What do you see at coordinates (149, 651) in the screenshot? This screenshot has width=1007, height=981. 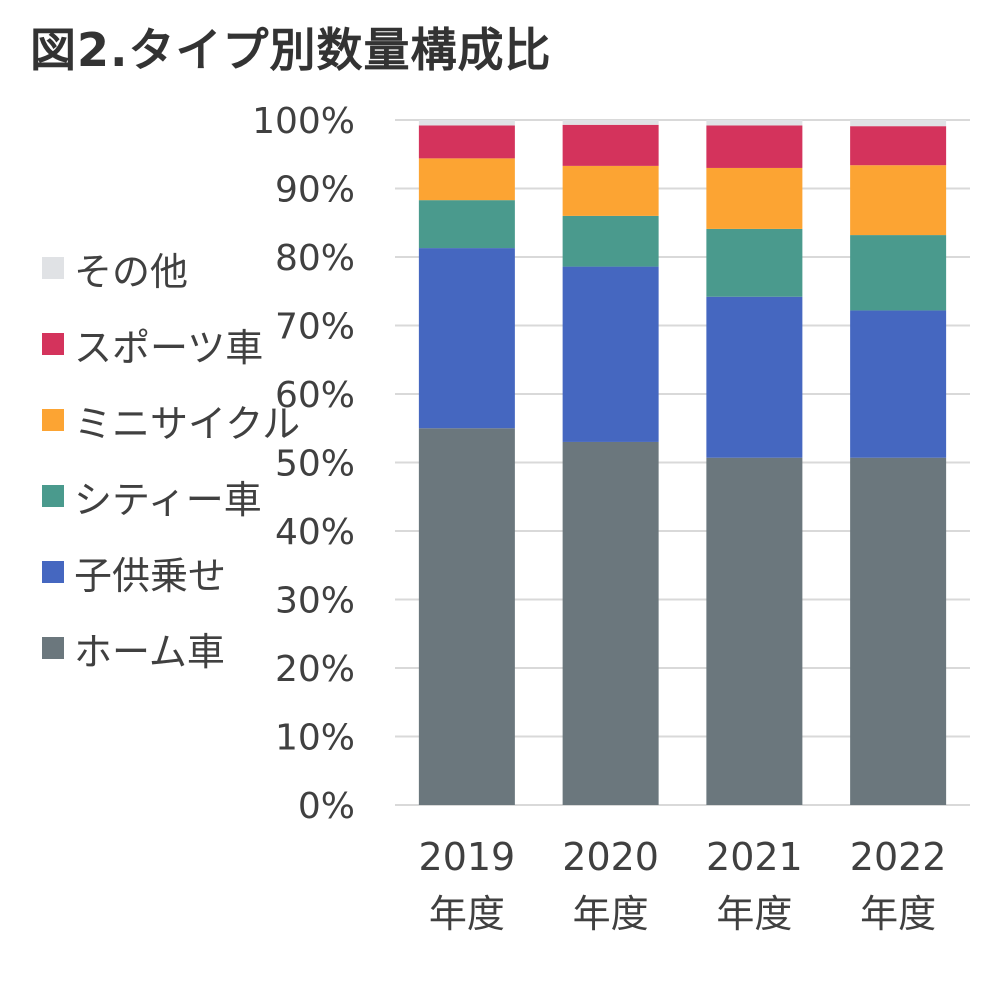 I see `legend-label: ホーム車` at bounding box center [149, 651].